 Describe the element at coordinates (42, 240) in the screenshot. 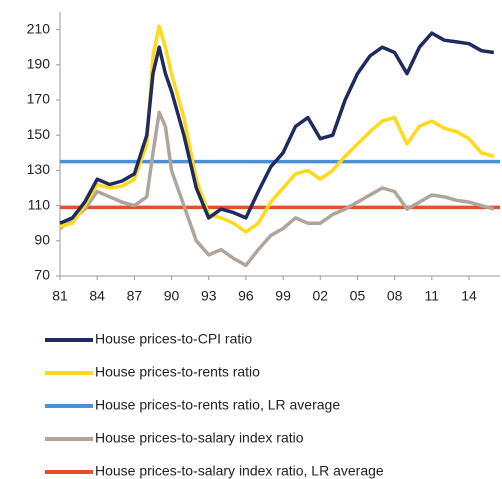

I see `y-tick-label: 90` at that location.